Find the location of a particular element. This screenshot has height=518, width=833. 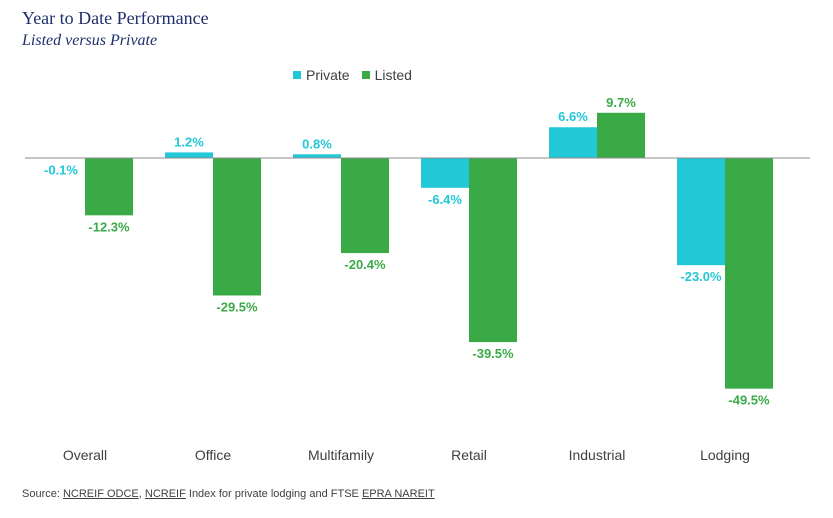

bar-listed-industrial is located at coordinates (621, 135).